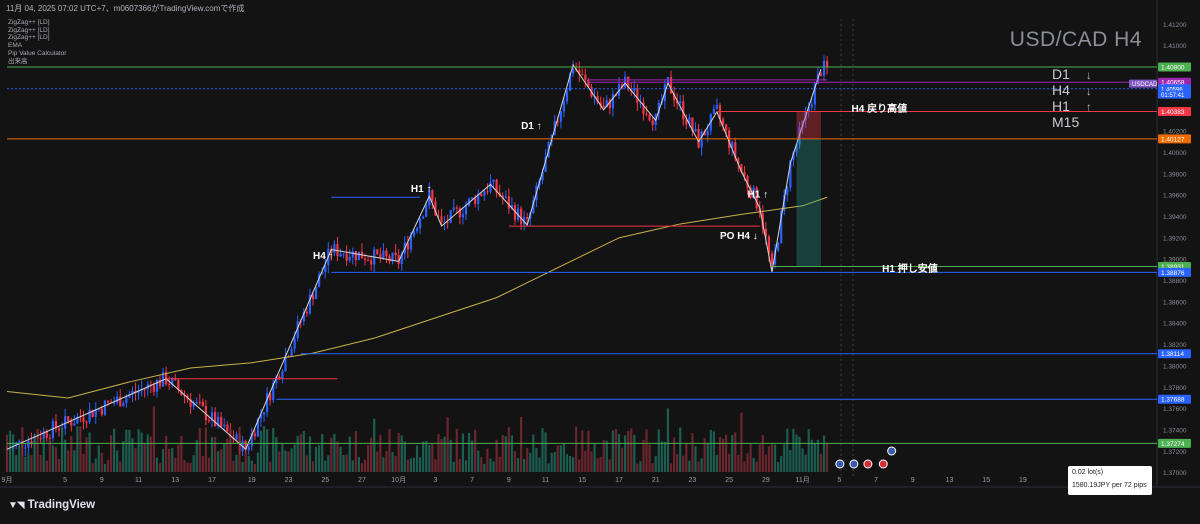 This screenshot has height=524, width=1200. I want to click on indicator-item: Pip Value Calculator, so click(37, 53).